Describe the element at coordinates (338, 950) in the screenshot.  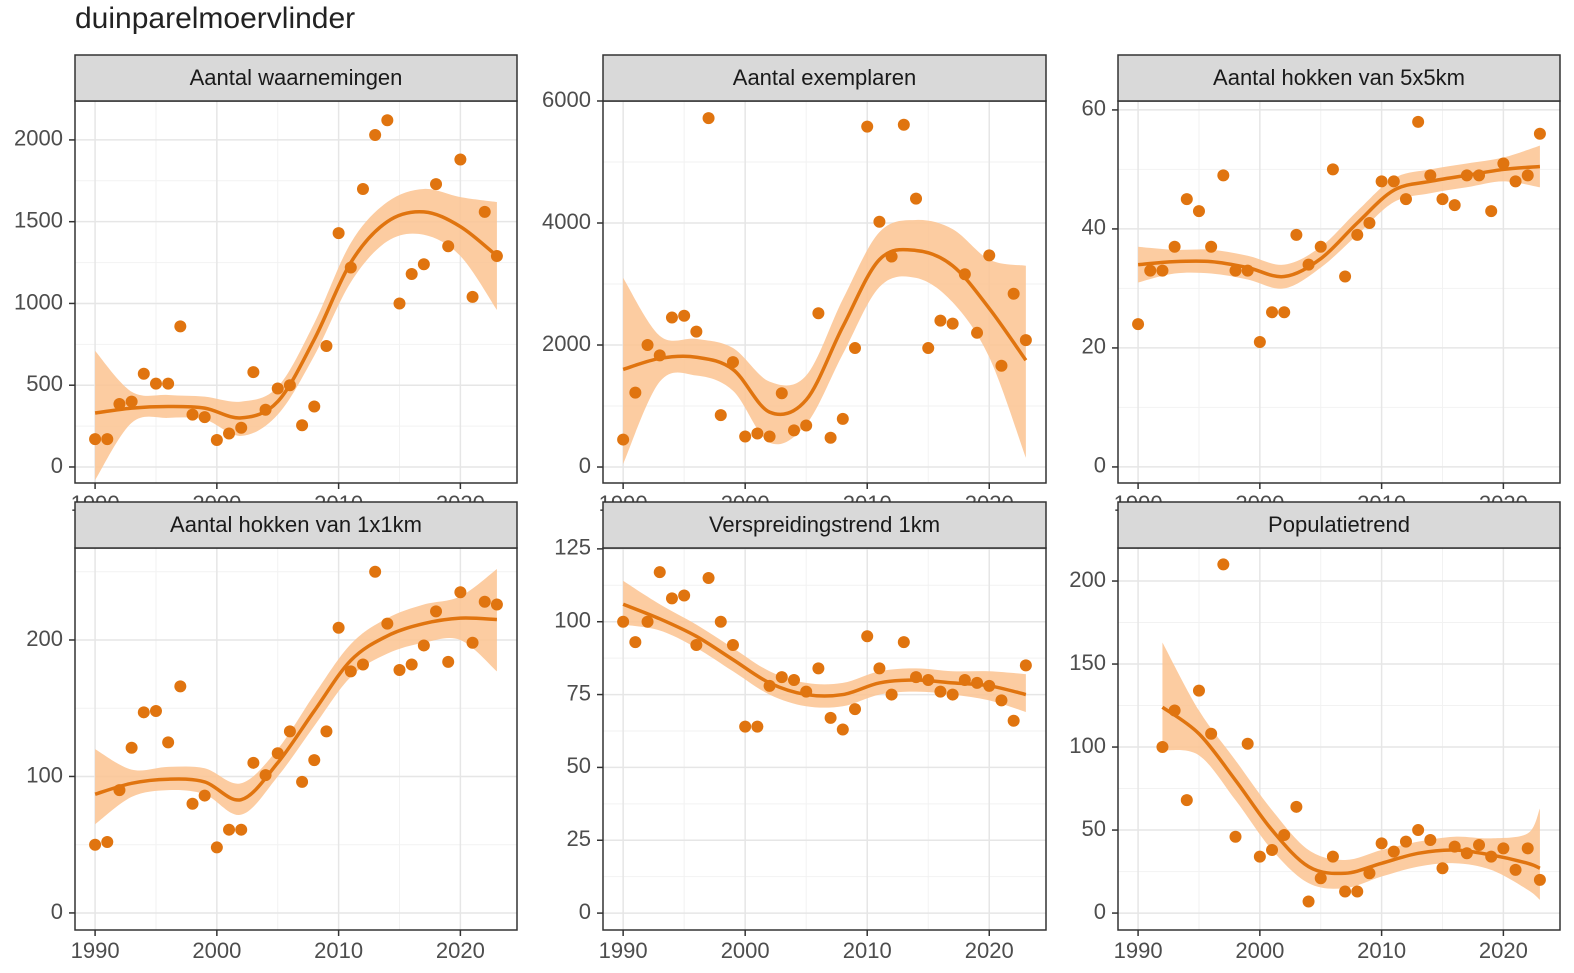
I see `x-tick-label: 2010` at that location.